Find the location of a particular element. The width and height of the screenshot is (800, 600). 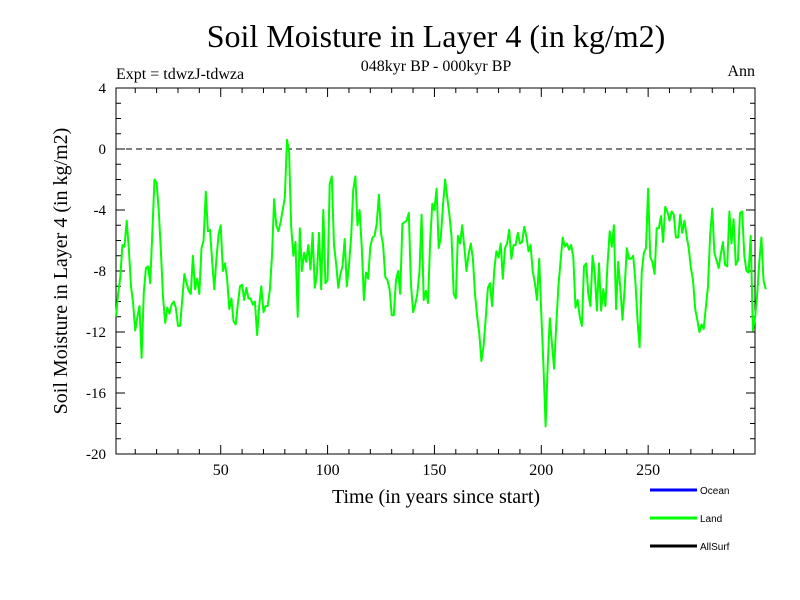

x-tick-label: 200 is located at coordinates (541, 470).